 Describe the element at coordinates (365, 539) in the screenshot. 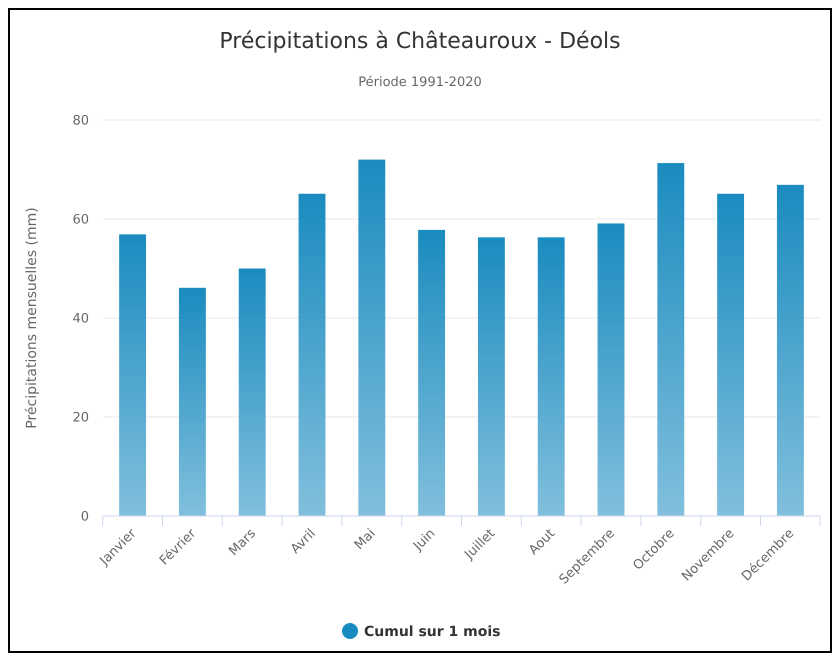

I see `x-tick-label: Mai` at that location.